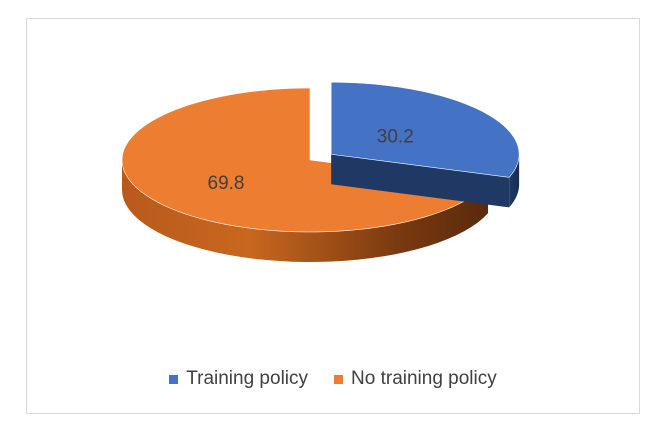 Image resolution: width=666 pixels, height=447 pixels. I want to click on data-label-no-training-policy: 69.8, so click(226, 183).